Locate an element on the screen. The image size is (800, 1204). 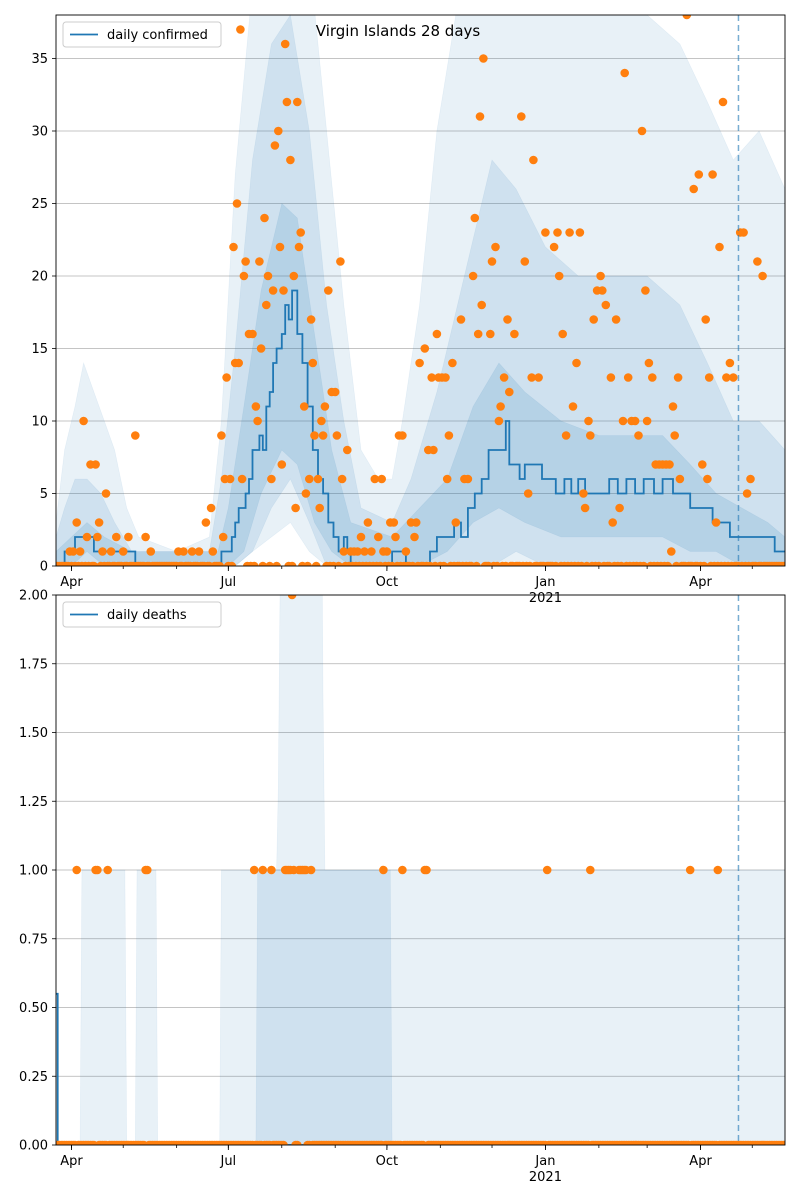
y-tick-label: 30 is located at coordinates (39, 132).